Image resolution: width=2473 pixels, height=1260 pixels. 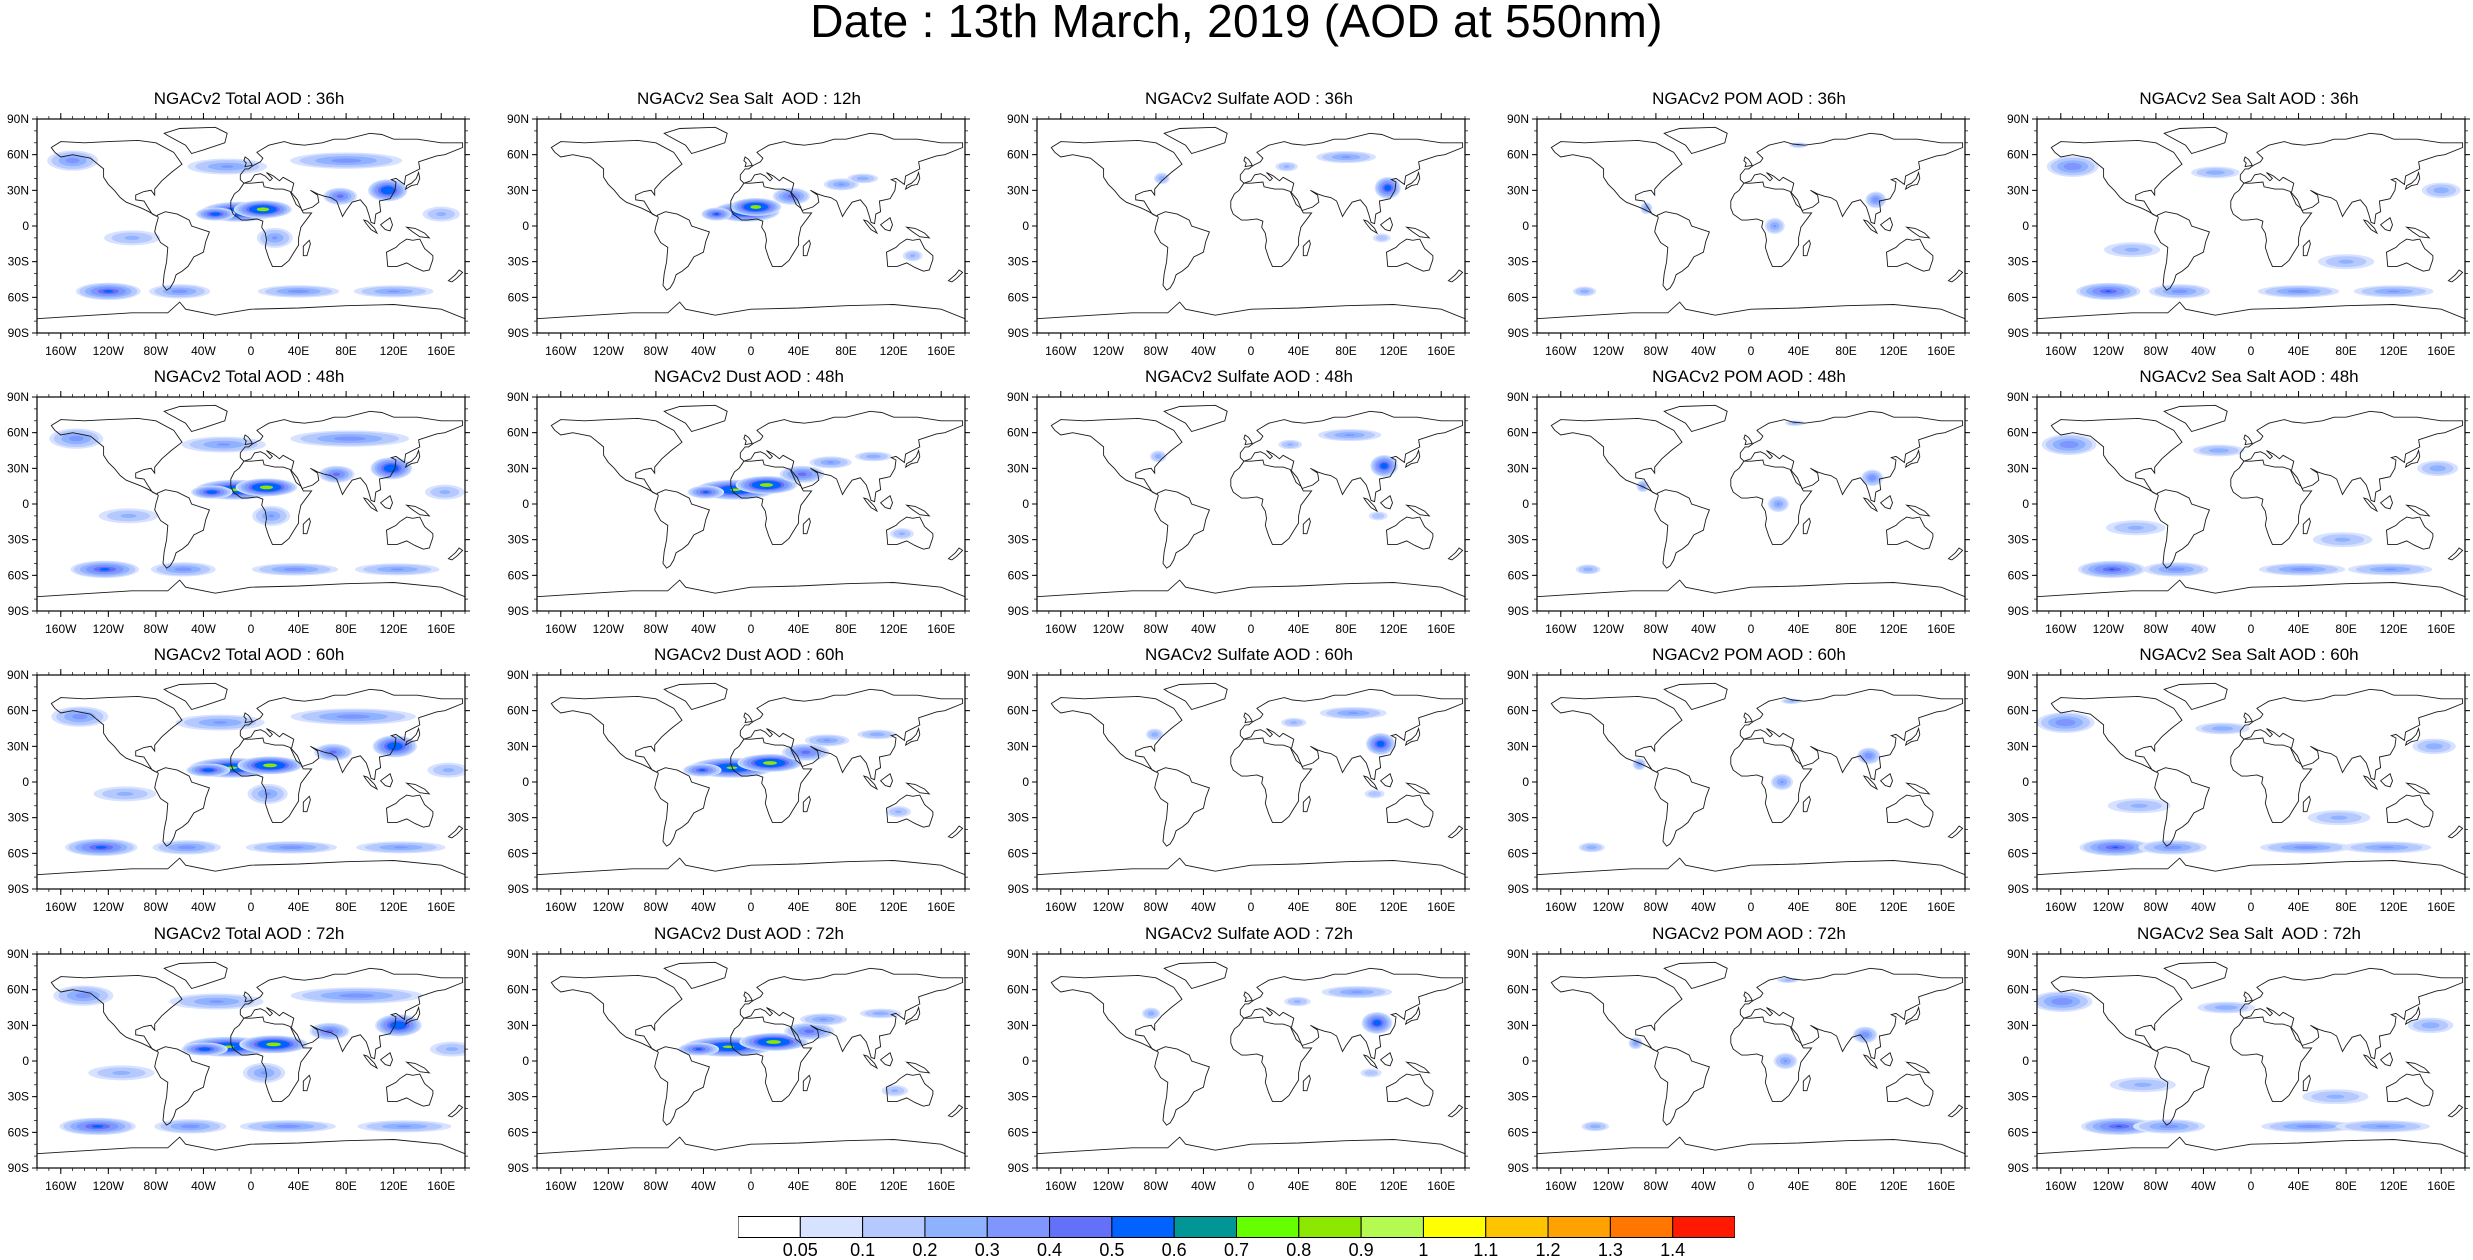 What do you see at coordinates (2018, 818) in the screenshot?
I see `lat-tick-label: 30S` at bounding box center [2018, 818].